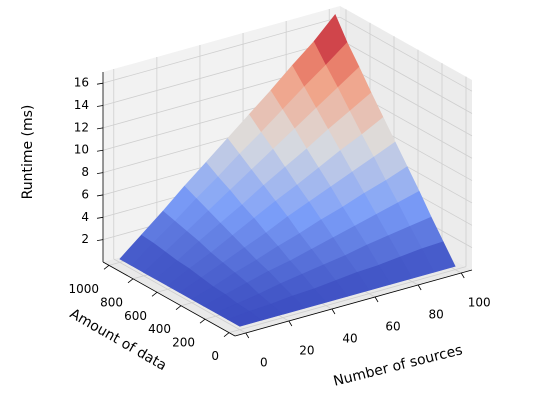  I want to click on surface-cell, so click(244, 318).